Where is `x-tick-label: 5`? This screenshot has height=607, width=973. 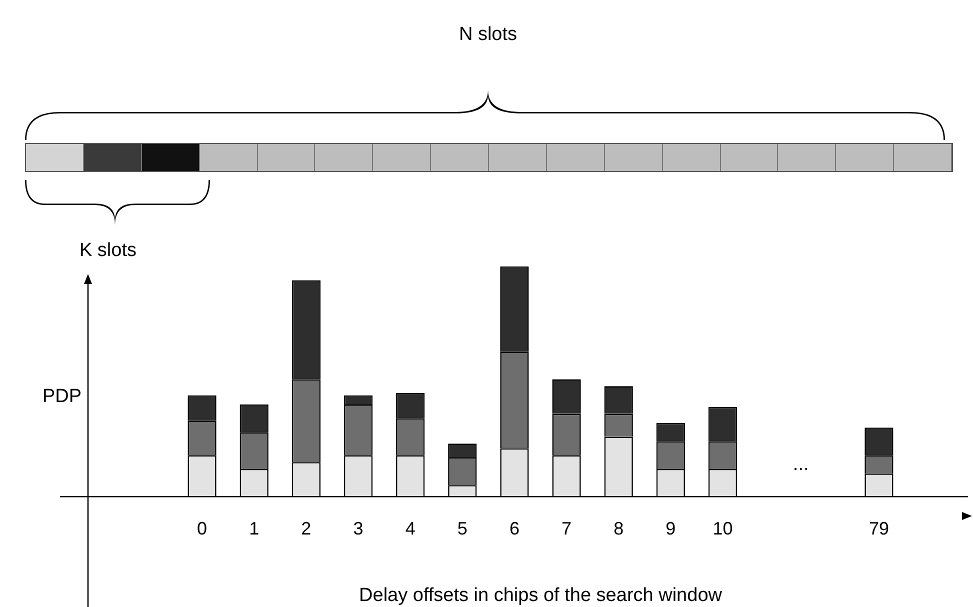 x-tick-label: 5 is located at coordinates (462, 528).